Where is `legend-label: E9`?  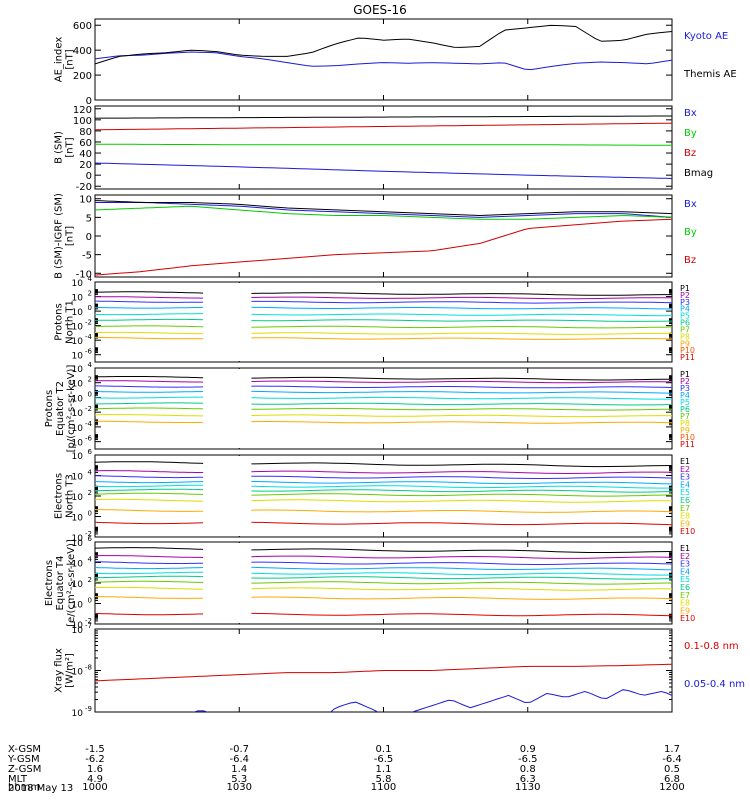 legend-label: E9 is located at coordinates (685, 610).